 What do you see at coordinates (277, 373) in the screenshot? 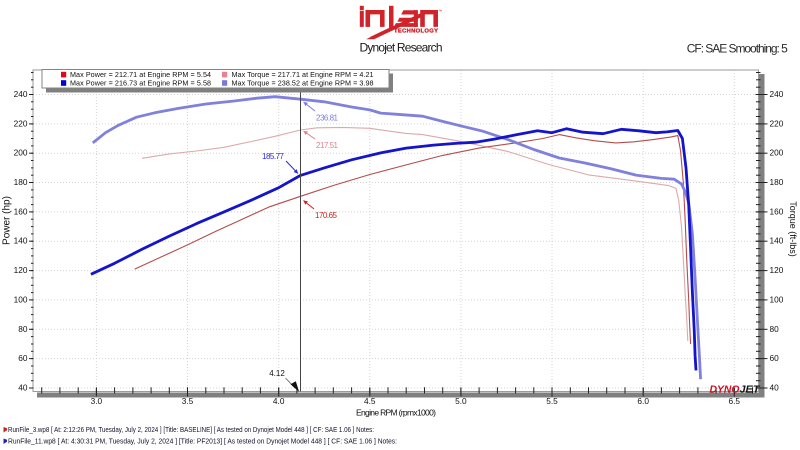
I see `svg-text: 4.12` at bounding box center [277, 373].